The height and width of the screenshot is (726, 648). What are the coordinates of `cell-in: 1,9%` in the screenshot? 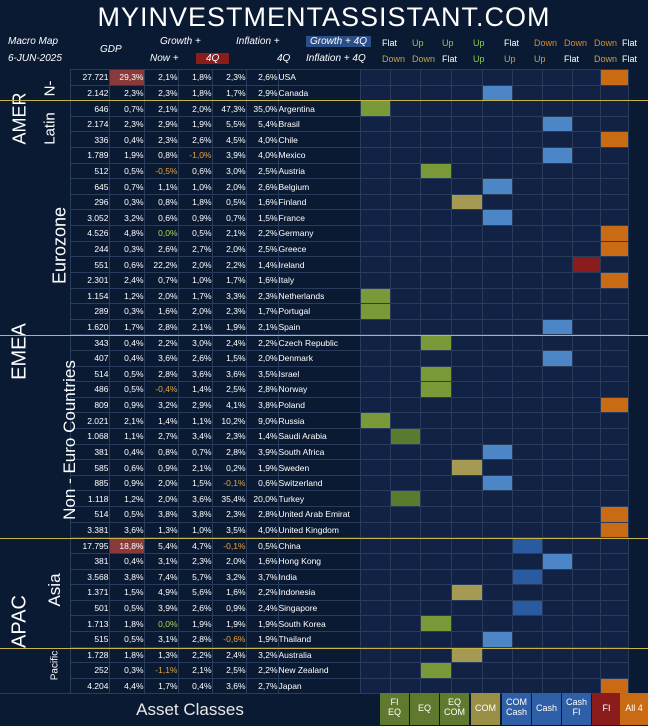 It's located at (229, 623).